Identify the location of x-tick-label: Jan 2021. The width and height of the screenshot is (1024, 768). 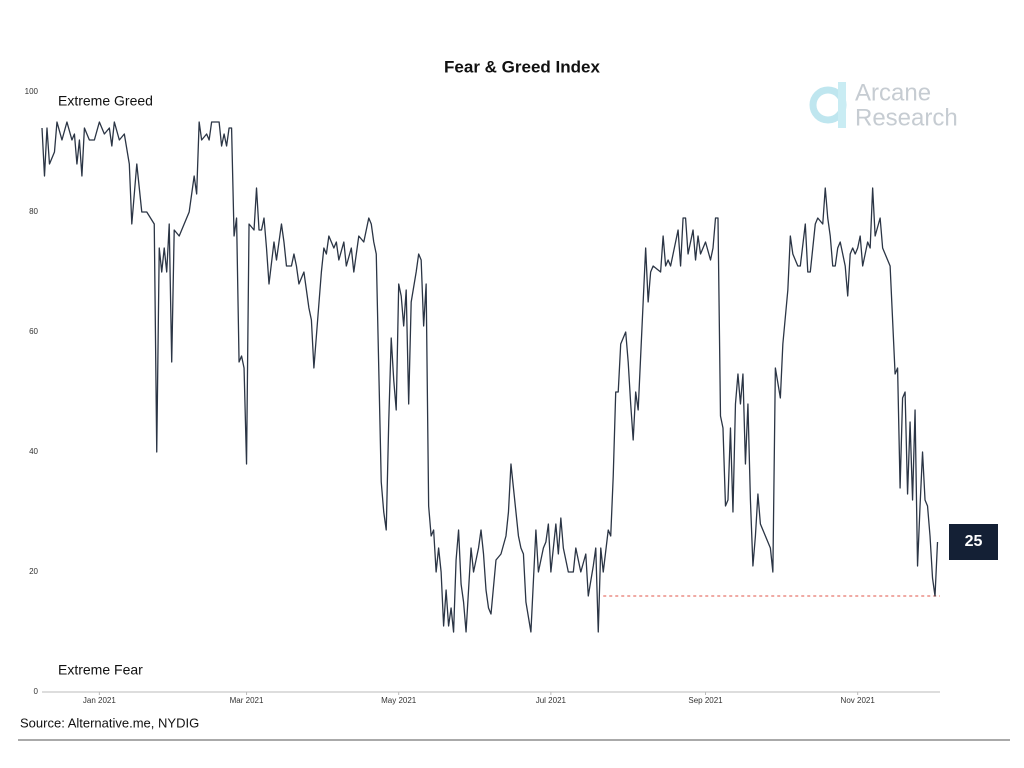
(99, 700).